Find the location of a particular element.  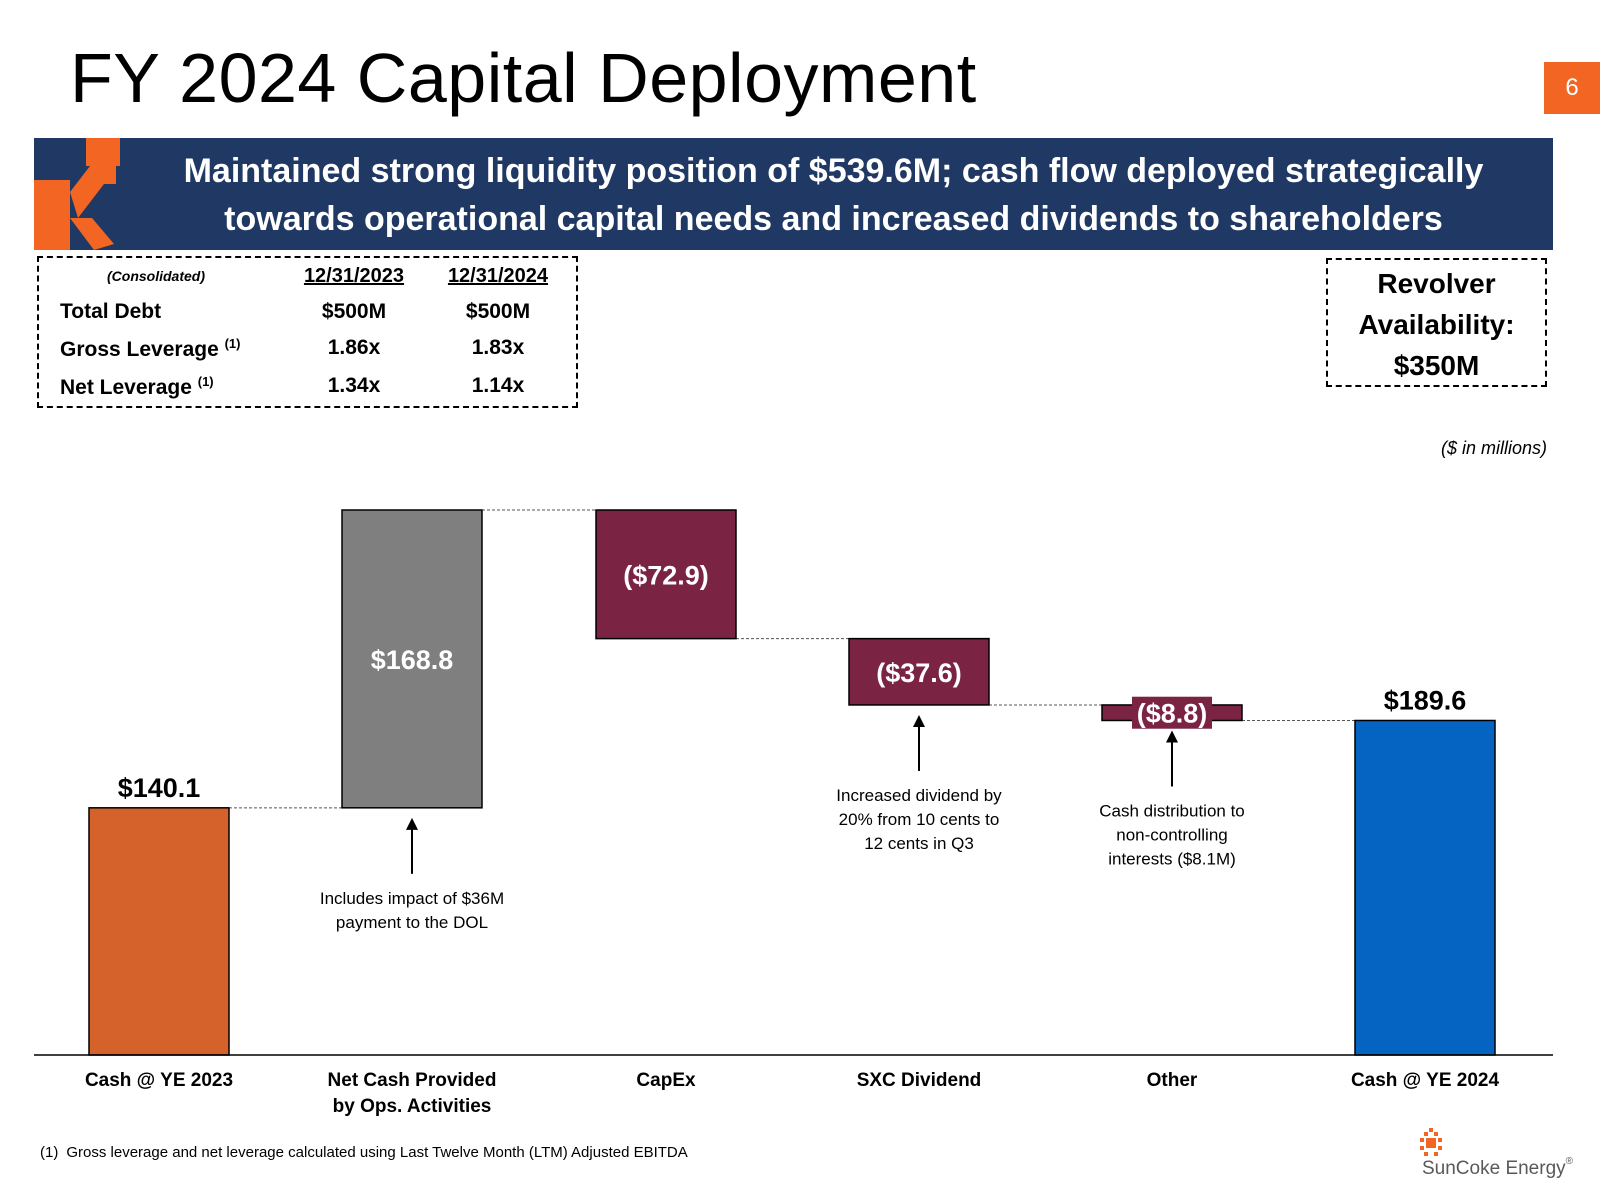

row-total-debt-2023: $500M is located at coordinates (354, 311).